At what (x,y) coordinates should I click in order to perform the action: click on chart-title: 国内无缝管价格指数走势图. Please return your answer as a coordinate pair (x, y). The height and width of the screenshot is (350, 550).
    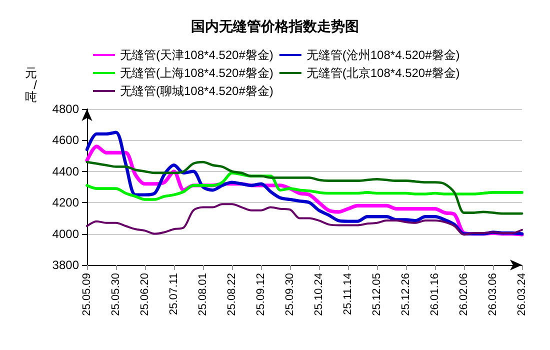
    Looking at the image, I should click on (275, 26).